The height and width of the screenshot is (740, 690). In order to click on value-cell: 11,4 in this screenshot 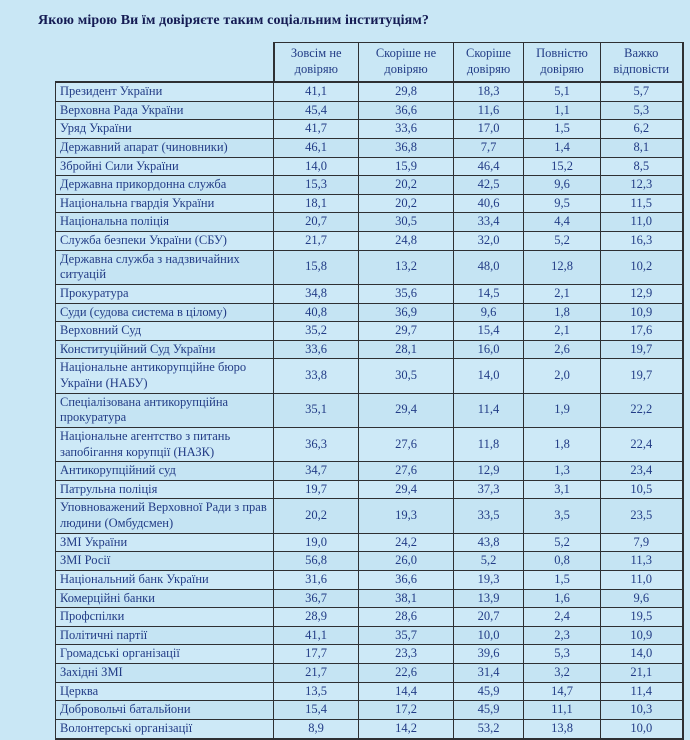, I will do `click(642, 691)`.